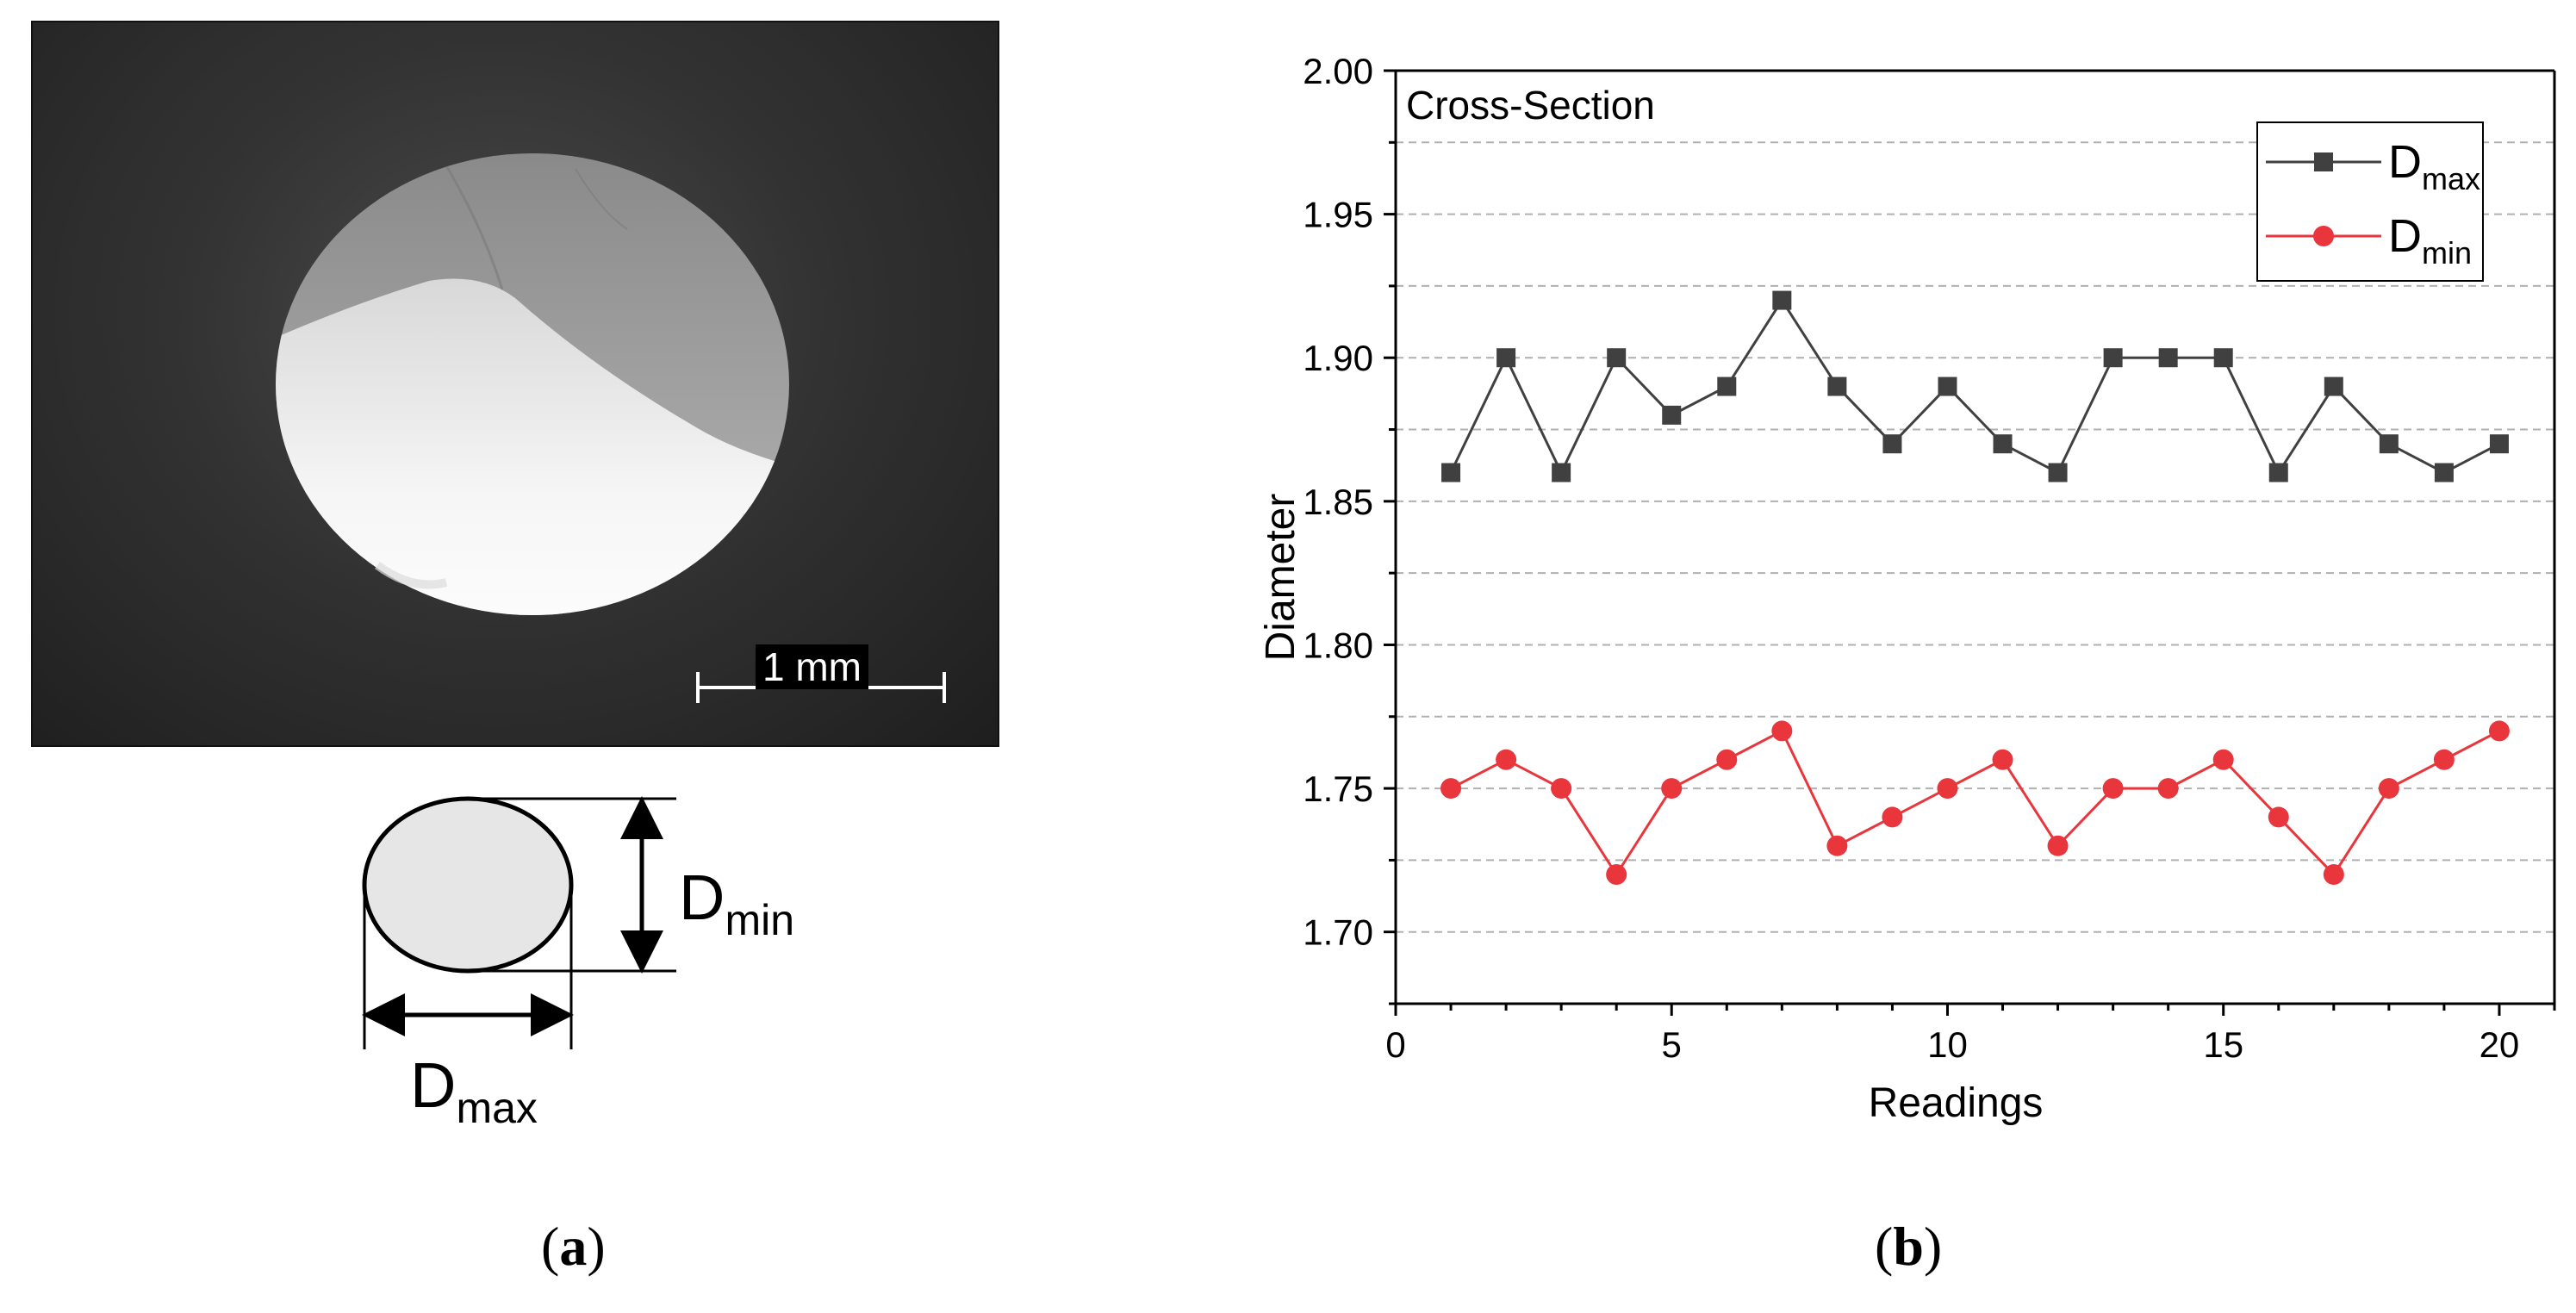 The image size is (2576, 1313). I want to click on y-tick-label: 2.00, so click(1338, 71).